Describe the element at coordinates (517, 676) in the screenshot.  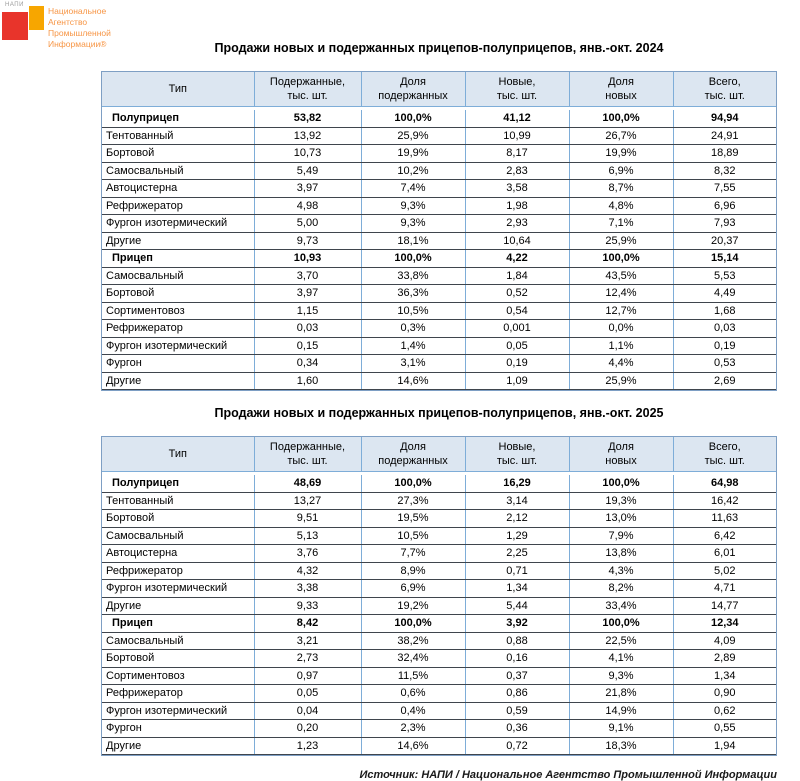
I see `cell-new: 0,37` at that location.